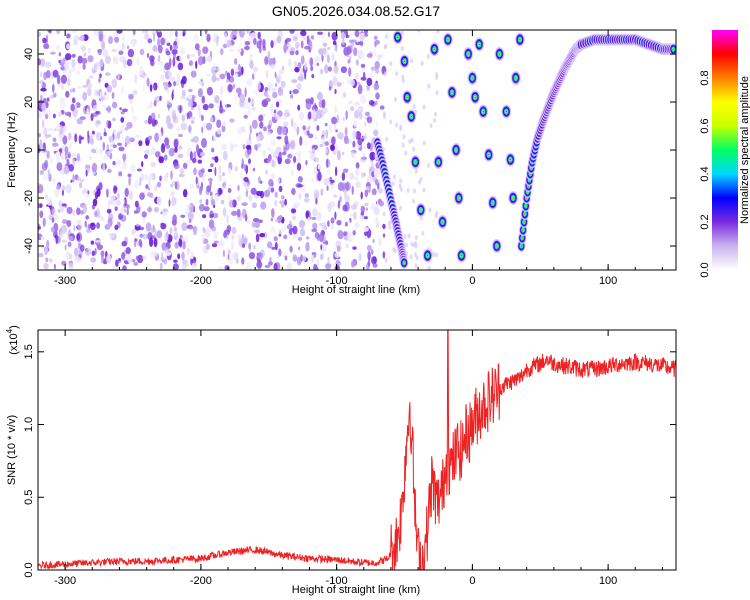 This screenshot has width=750, height=600. I want to click on colorbar-gradient, so click(725, 150).